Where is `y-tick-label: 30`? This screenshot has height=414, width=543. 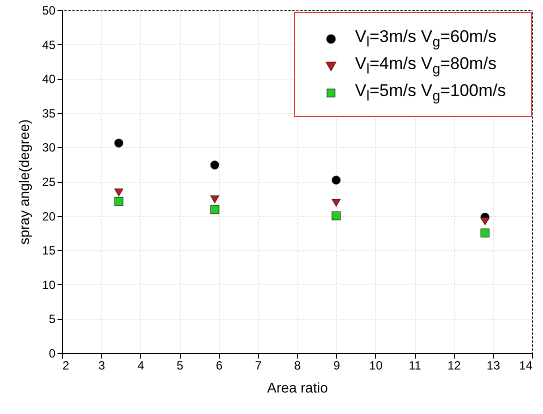
y-tick-label: 30 is located at coordinates (49, 147).